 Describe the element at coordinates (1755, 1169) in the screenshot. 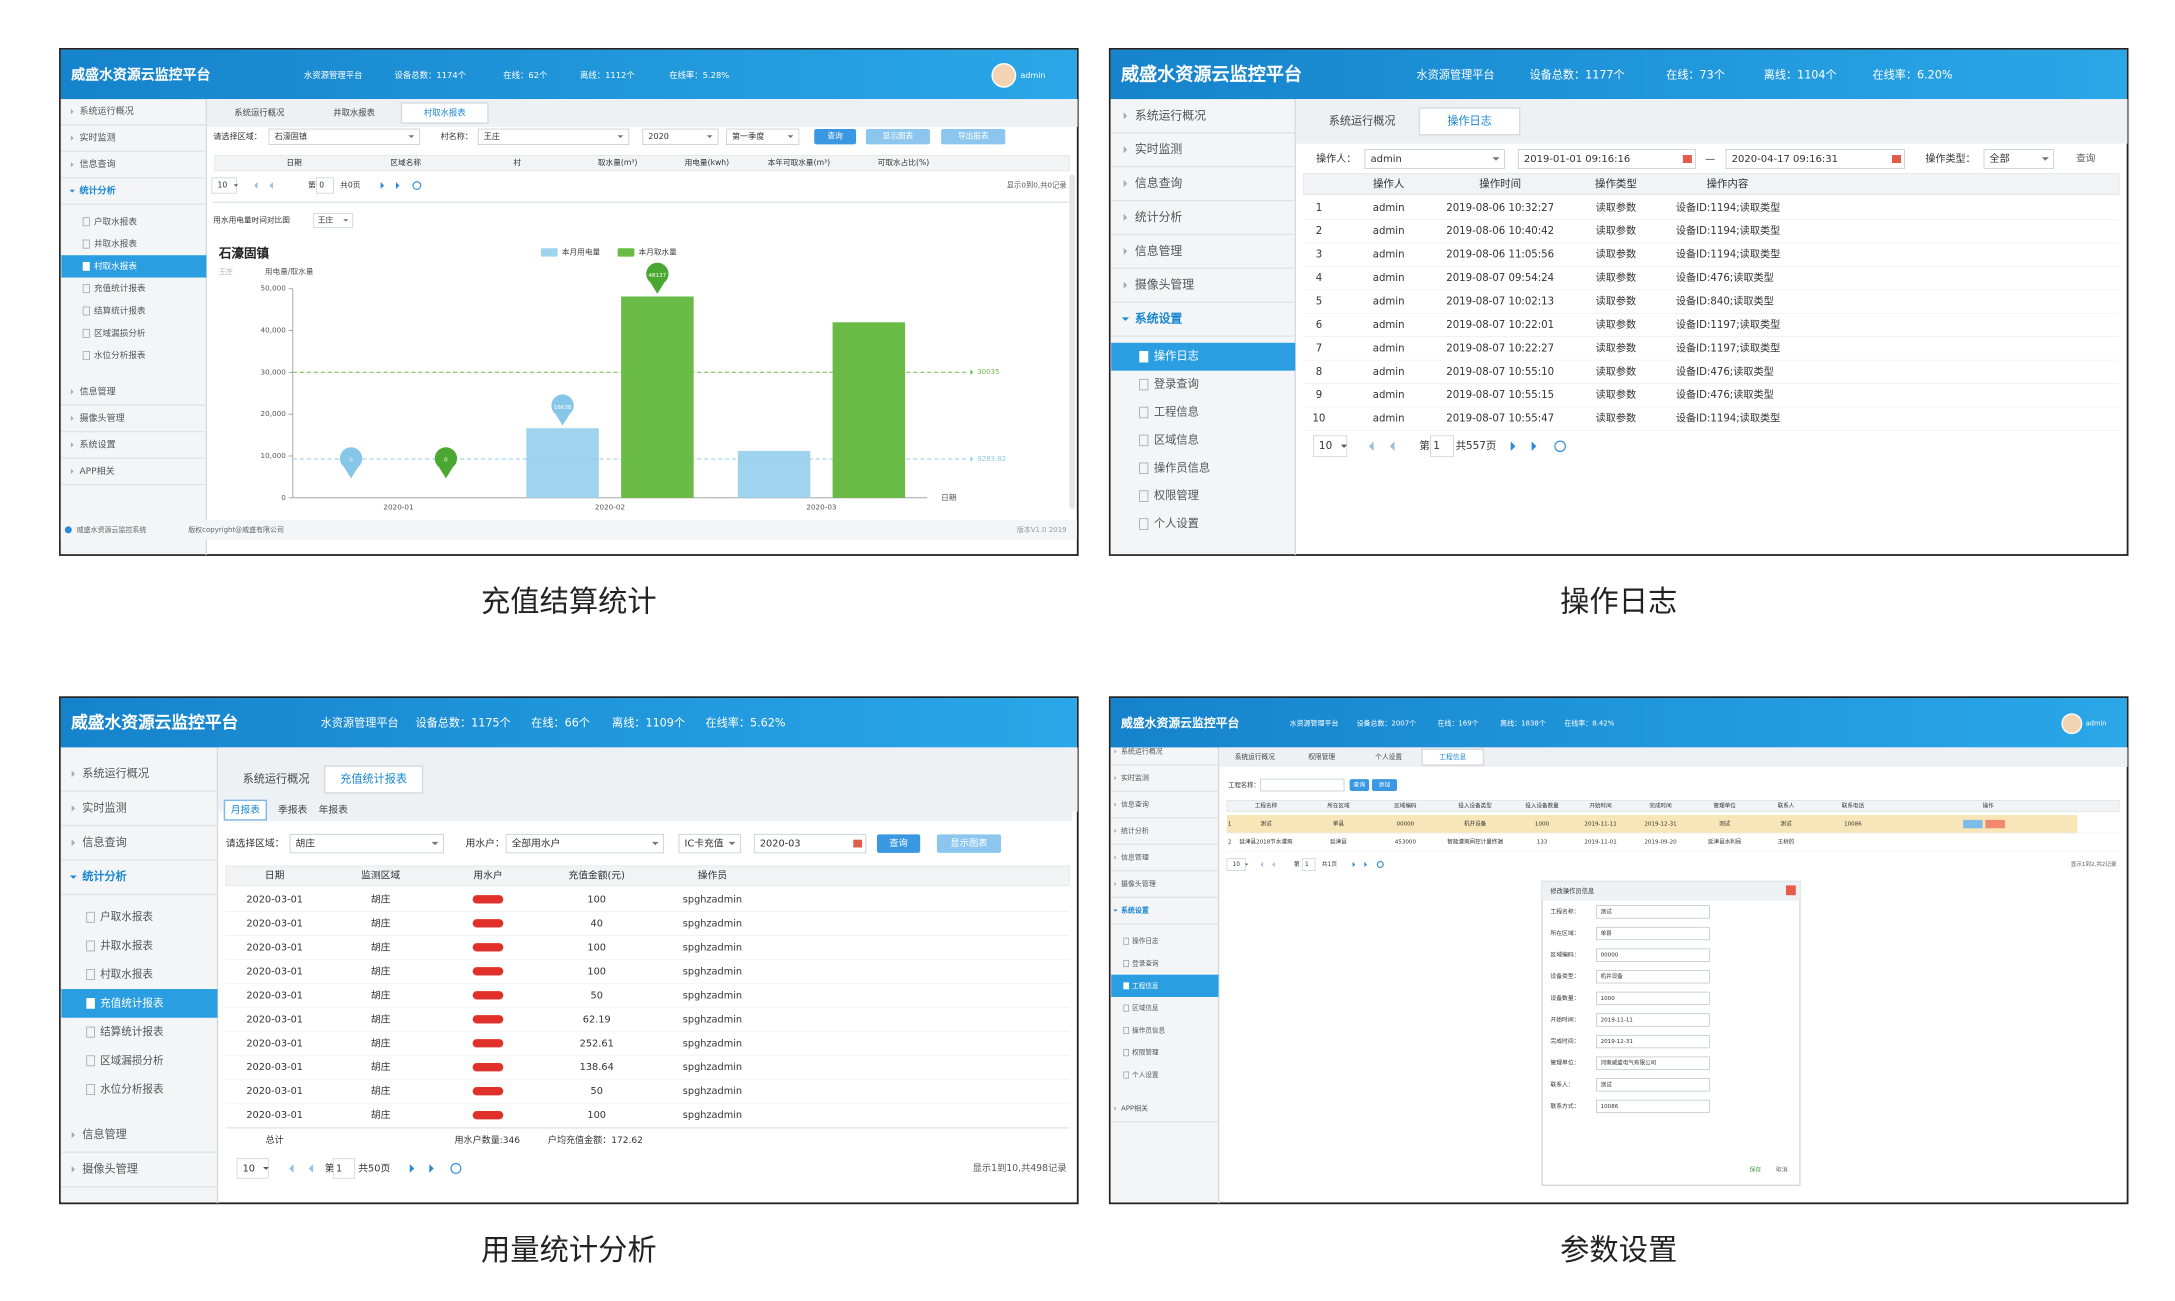

I see `dialog-button: 保存` at that location.